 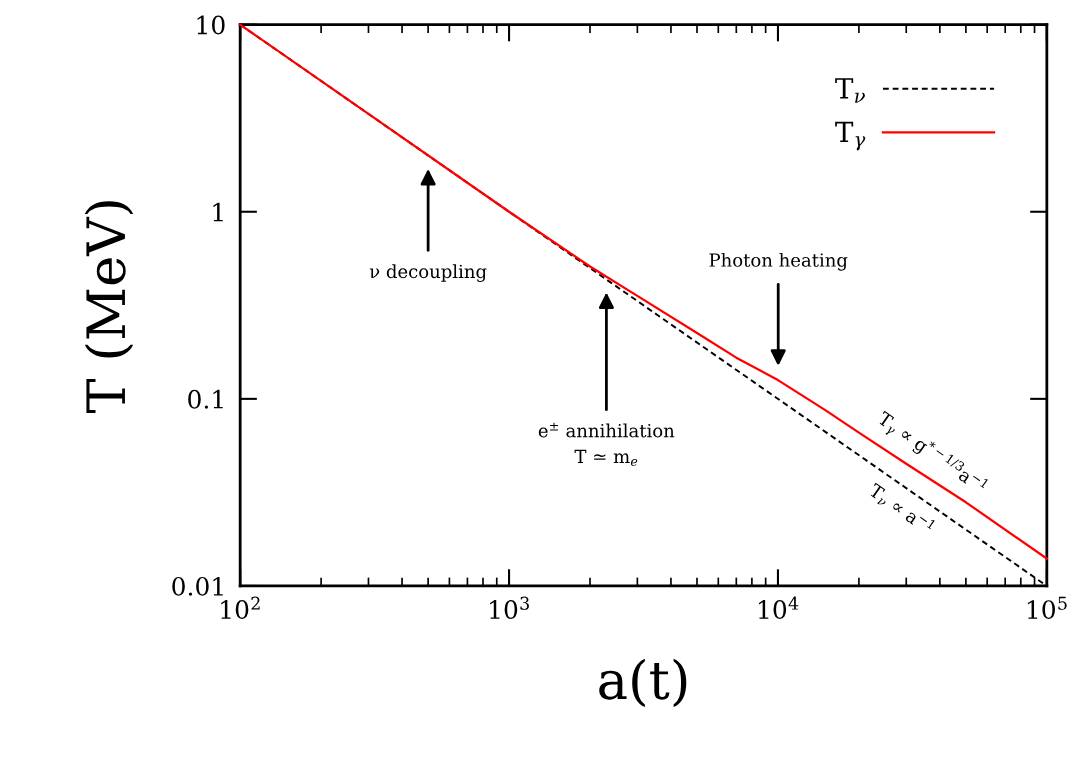 I want to click on x-tick-label: 10$^{4}$, so click(x=779, y=608).